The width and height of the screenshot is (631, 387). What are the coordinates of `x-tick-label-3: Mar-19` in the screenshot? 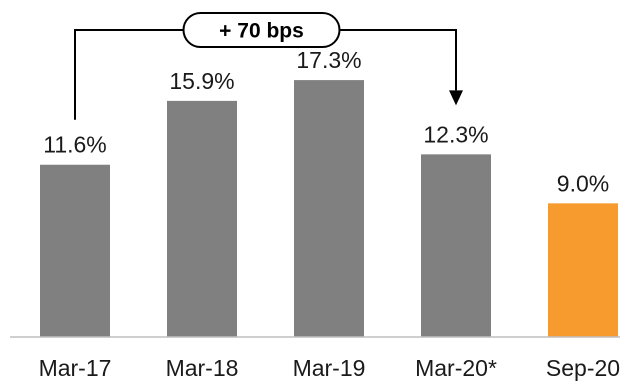 It's located at (329, 368).